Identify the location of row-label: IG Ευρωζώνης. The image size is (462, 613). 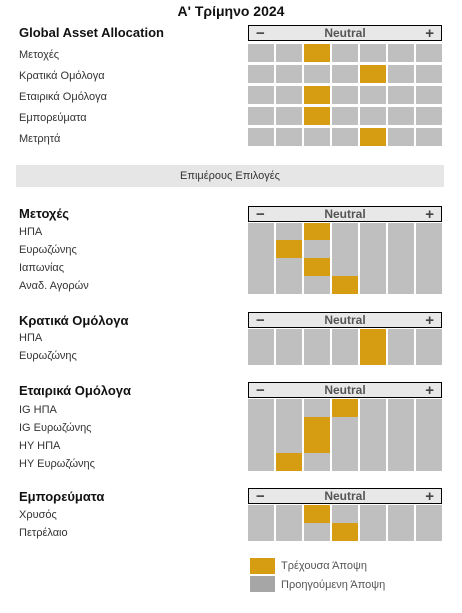
(55, 428).